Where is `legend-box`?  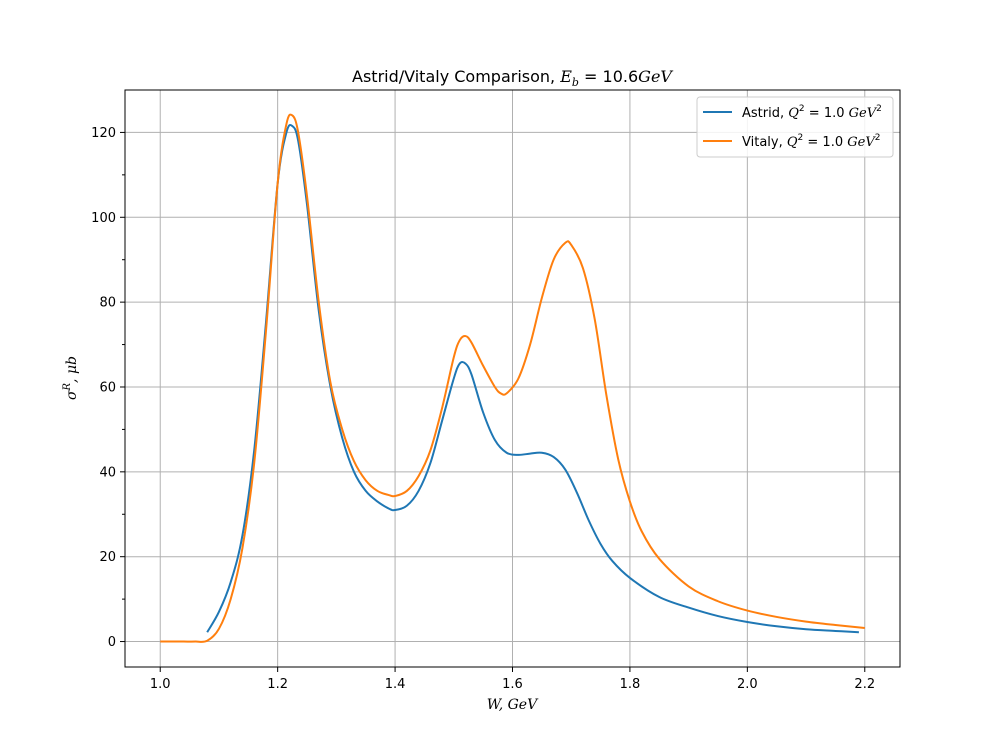 legend-box is located at coordinates (795, 127).